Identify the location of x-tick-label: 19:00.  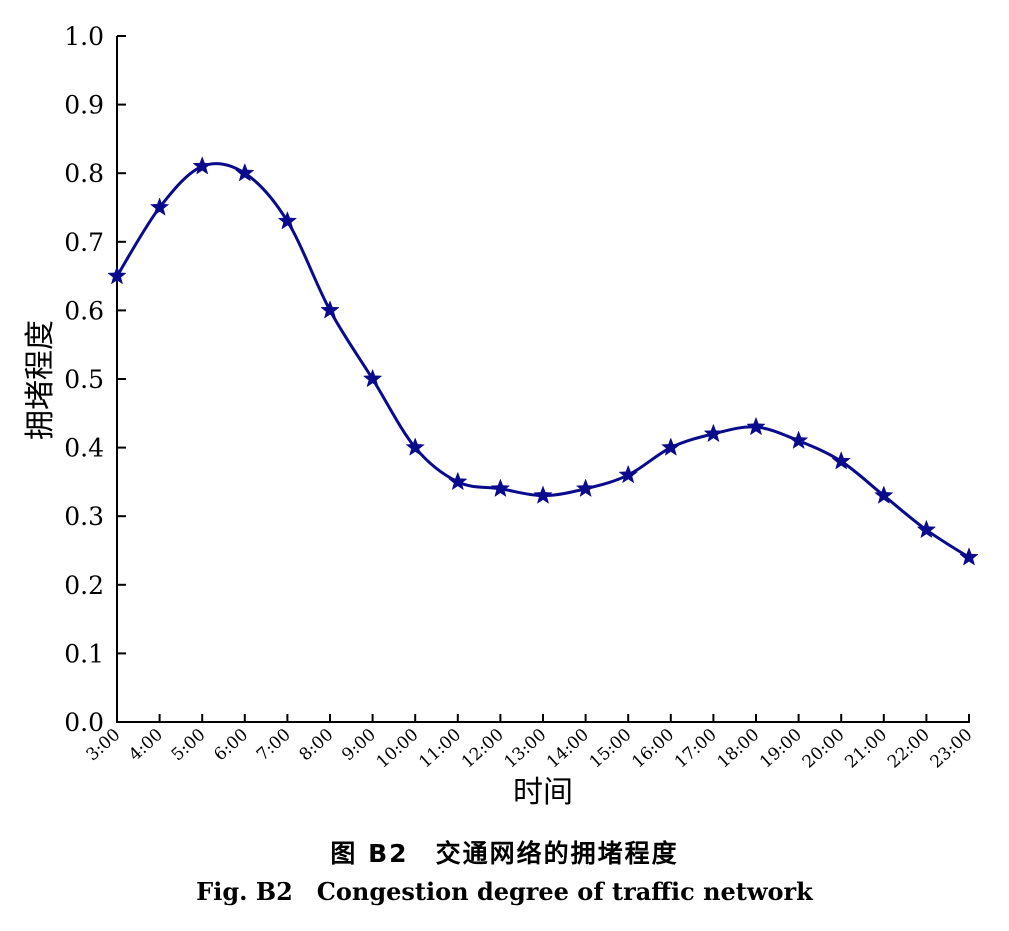
(781, 749).